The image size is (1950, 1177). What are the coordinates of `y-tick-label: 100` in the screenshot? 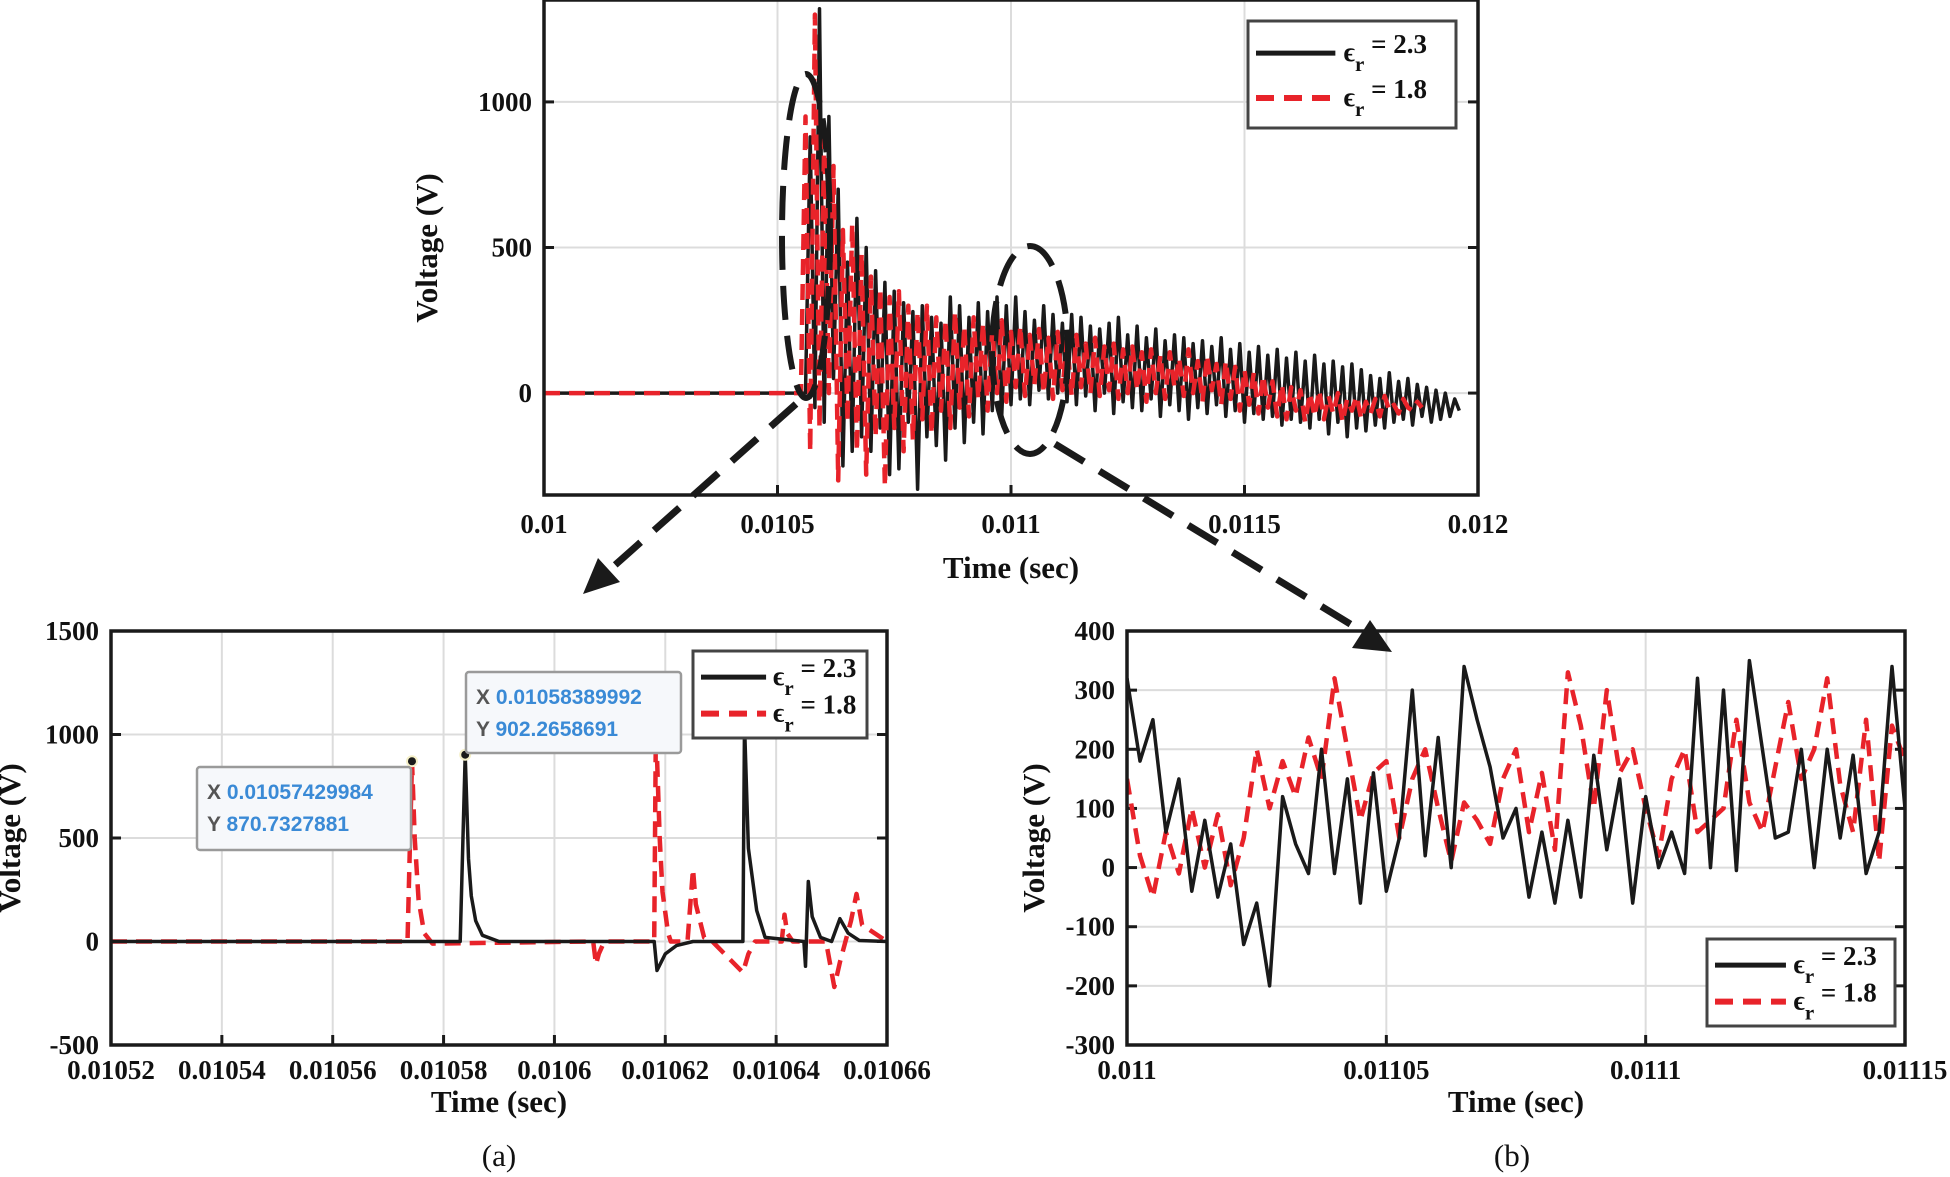 It's located at (1095, 808).